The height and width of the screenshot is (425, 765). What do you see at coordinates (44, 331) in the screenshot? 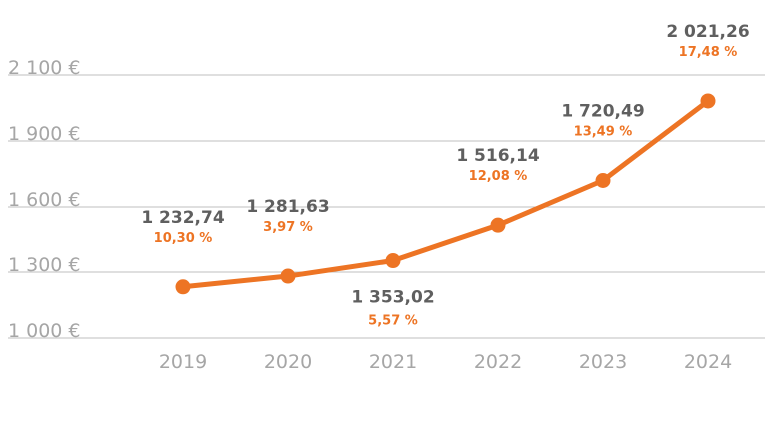
I see `y-tick-label: 1 000 €` at bounding box center [44, 331].